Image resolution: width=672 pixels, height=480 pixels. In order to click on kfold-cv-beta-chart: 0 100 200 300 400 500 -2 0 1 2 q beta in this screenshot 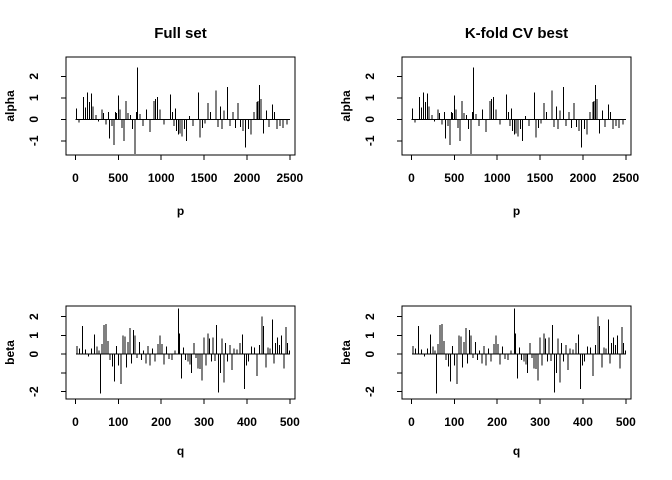, I will do `click(487, 381)`.